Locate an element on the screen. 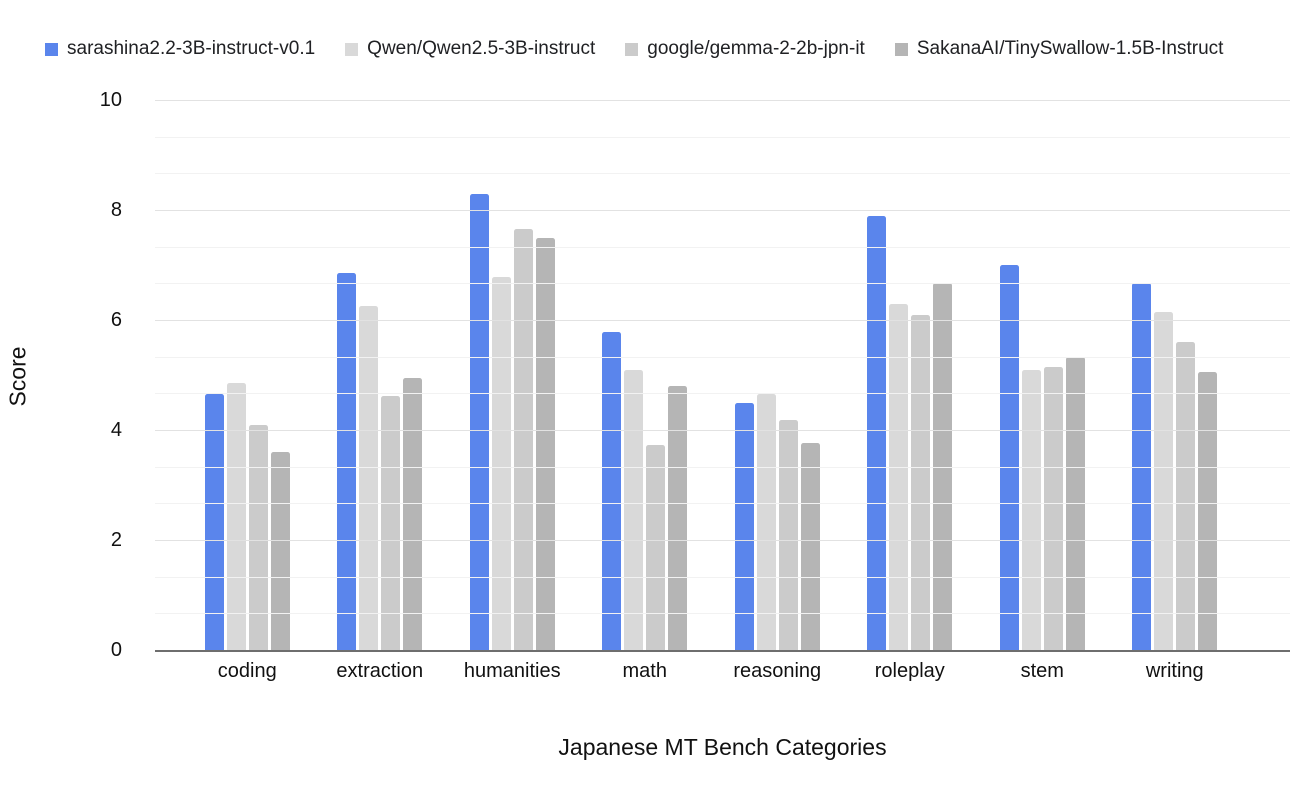 This screenshot has width=1300, height=804. x-tick-label: reasoning is located at coordinates (777, 671).